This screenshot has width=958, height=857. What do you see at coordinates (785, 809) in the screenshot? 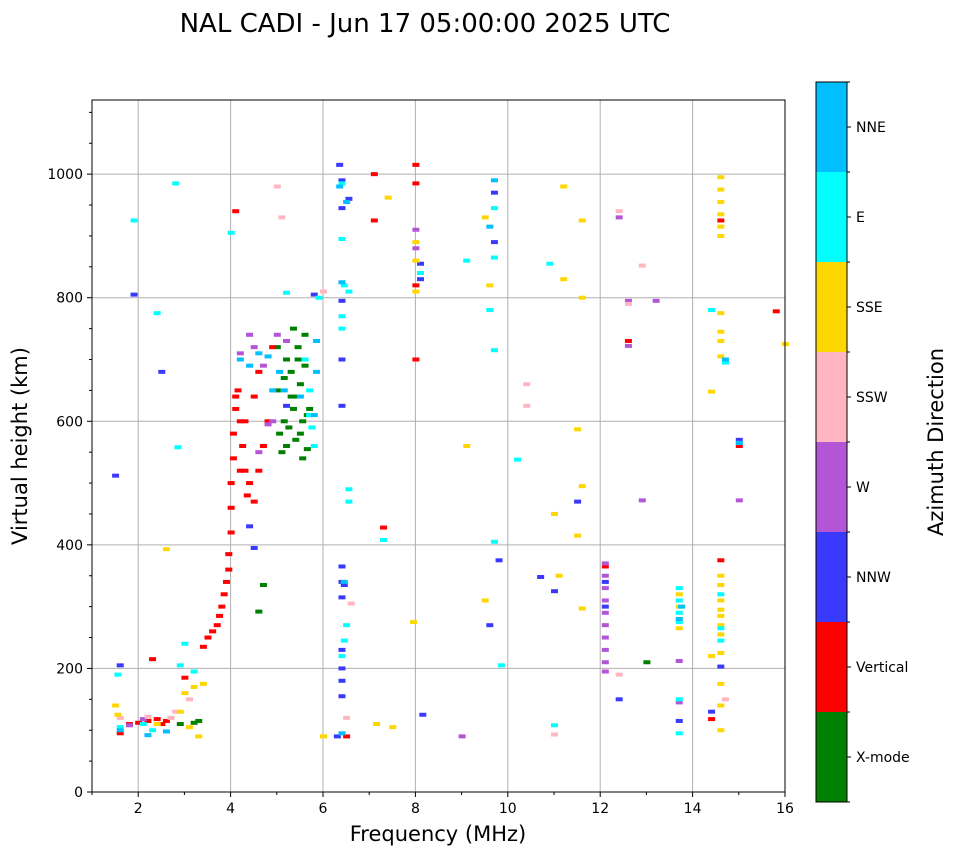
I see `x-tick-label: 16` at bounding box center [785, 809].